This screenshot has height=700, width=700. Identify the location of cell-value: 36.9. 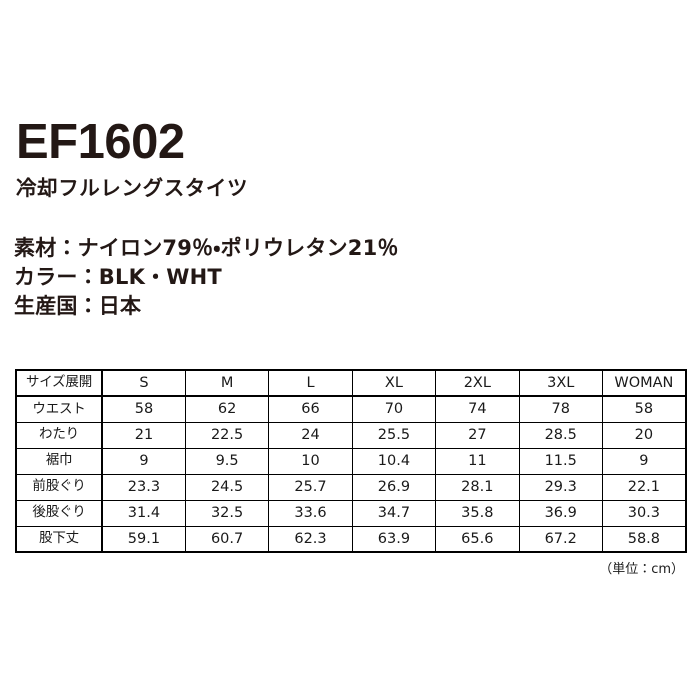
(560, 513).